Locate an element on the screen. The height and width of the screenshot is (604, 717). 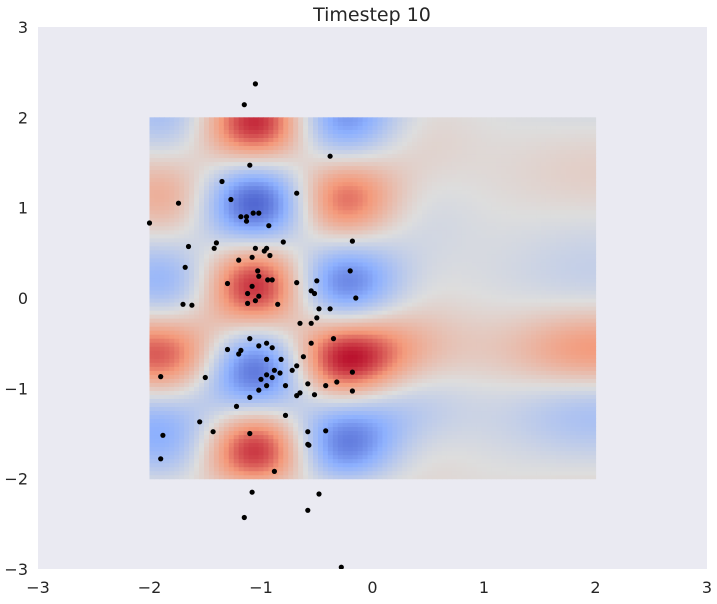
y-tick-label: 1 is located at coordinates (23, 208).